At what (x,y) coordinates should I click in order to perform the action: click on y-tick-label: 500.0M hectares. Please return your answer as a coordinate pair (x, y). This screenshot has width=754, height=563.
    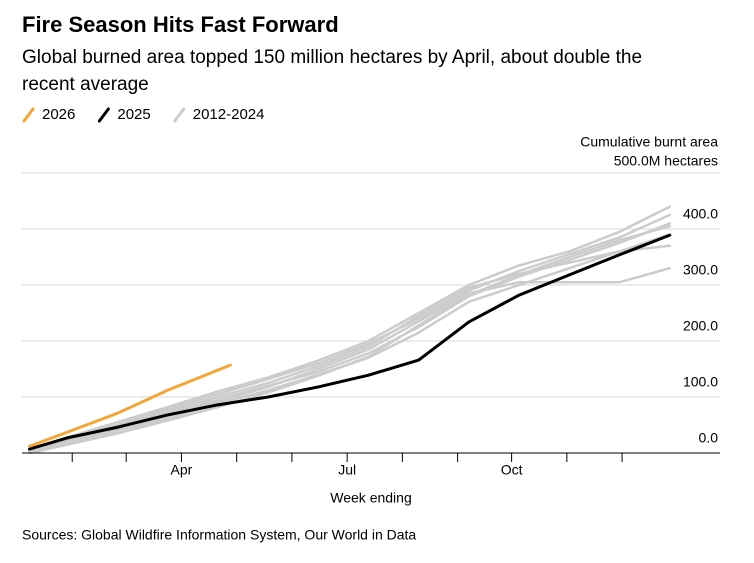
    Looking at the image, I should click on (666, 161).